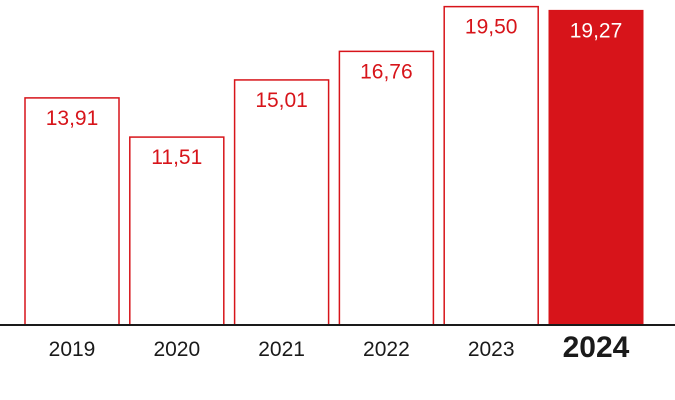  What do you see at coordinates (491, 349) in the screenshot?
I see `x-tick-label-2023: 2023` at bounding box center [491, 349].